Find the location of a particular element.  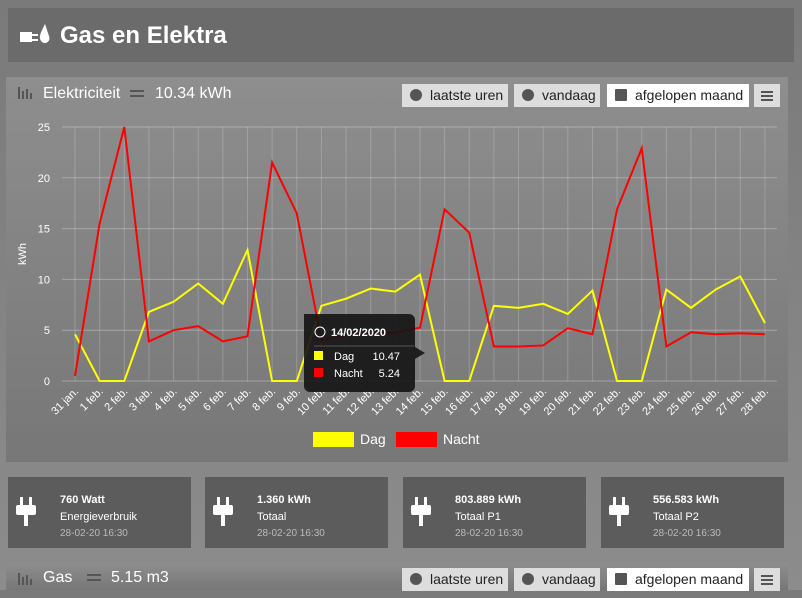

clock-icon is located at coordinates (320, 332).